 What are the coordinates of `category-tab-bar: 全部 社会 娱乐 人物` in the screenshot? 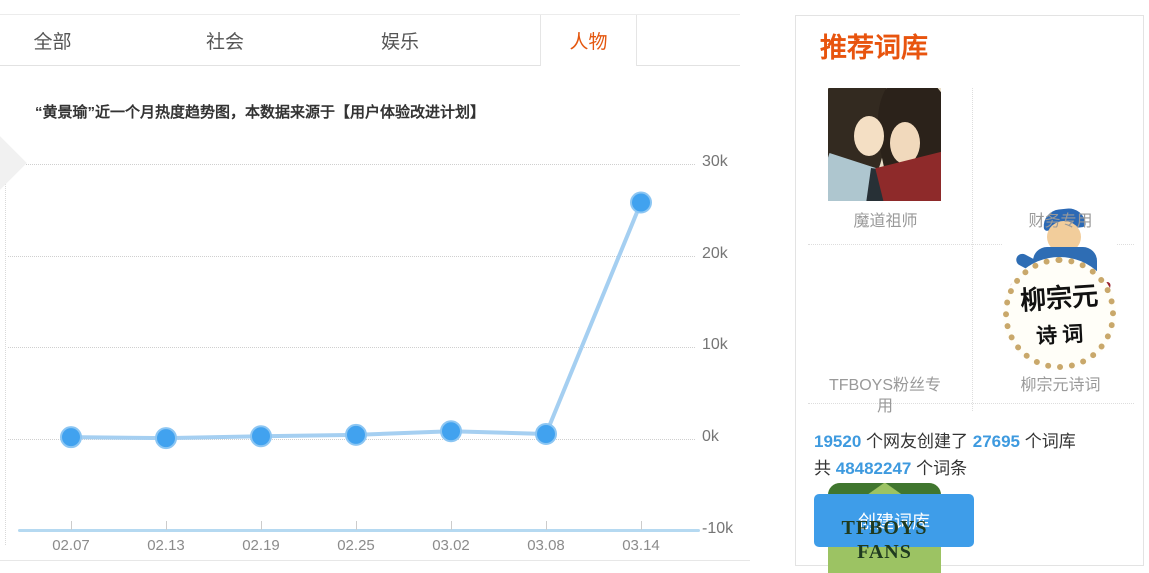 It's located at (370, 40).